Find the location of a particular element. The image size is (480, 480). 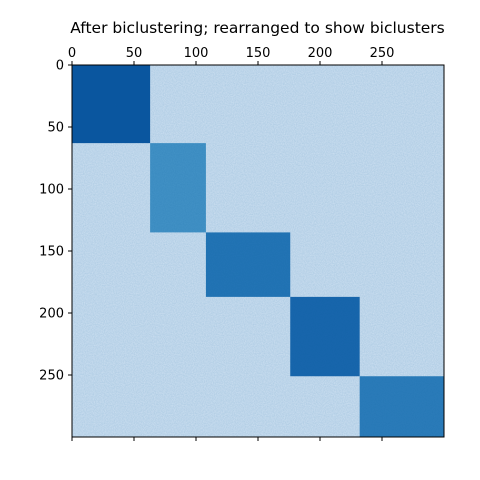

y-tick-label: 200 is located at coordinates (51, 314).